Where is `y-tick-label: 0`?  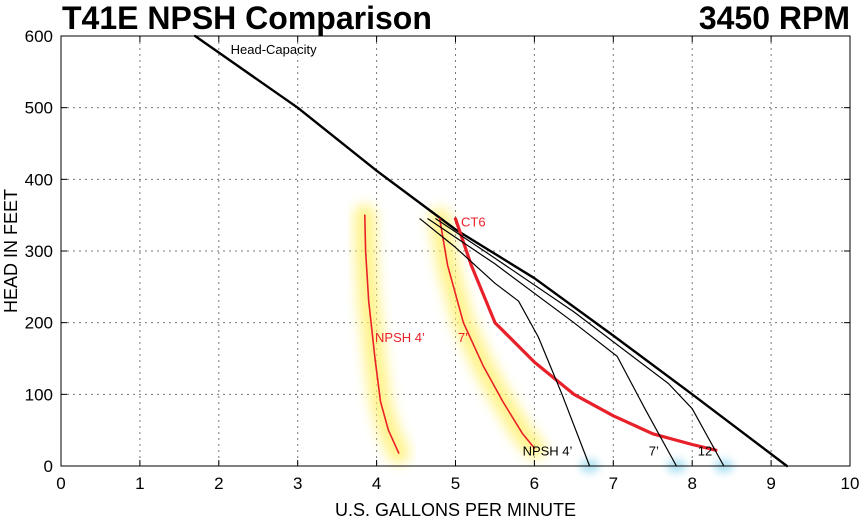
y-tick-label: 0 is located at coordinates (48, 466).